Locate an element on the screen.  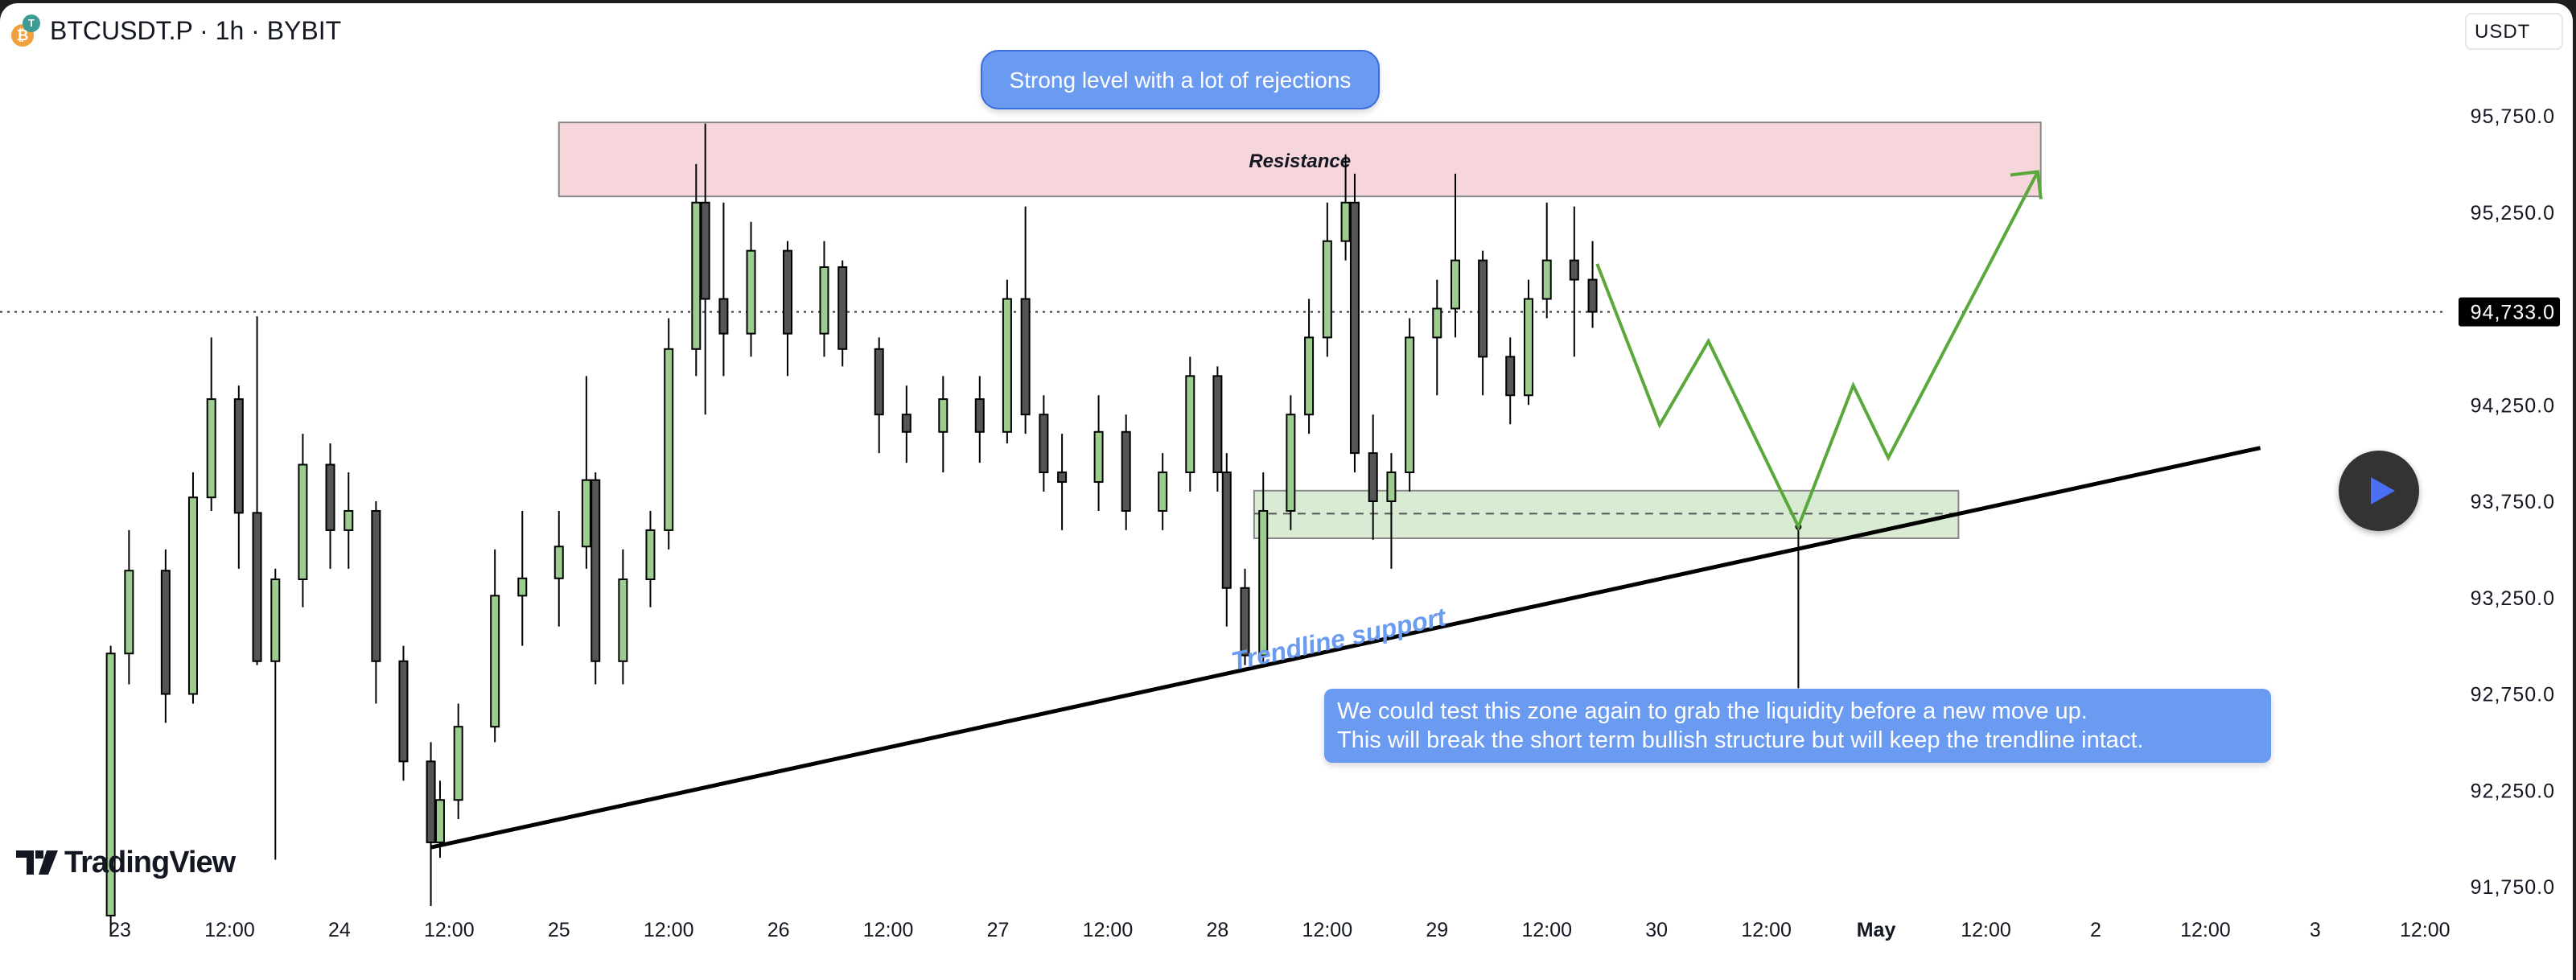
y-tick-label: 92,250.0 is located at coordinates (2513, 791).